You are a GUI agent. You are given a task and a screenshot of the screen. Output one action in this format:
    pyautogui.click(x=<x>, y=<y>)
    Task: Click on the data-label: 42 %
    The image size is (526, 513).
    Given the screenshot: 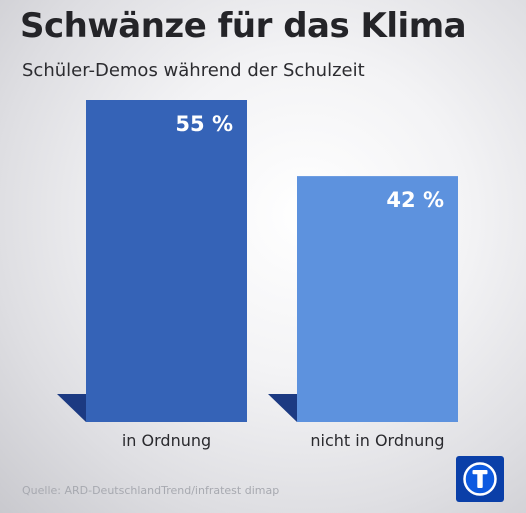 What is the action you would take?
    pyautogui.click(x=415, y=200)
    